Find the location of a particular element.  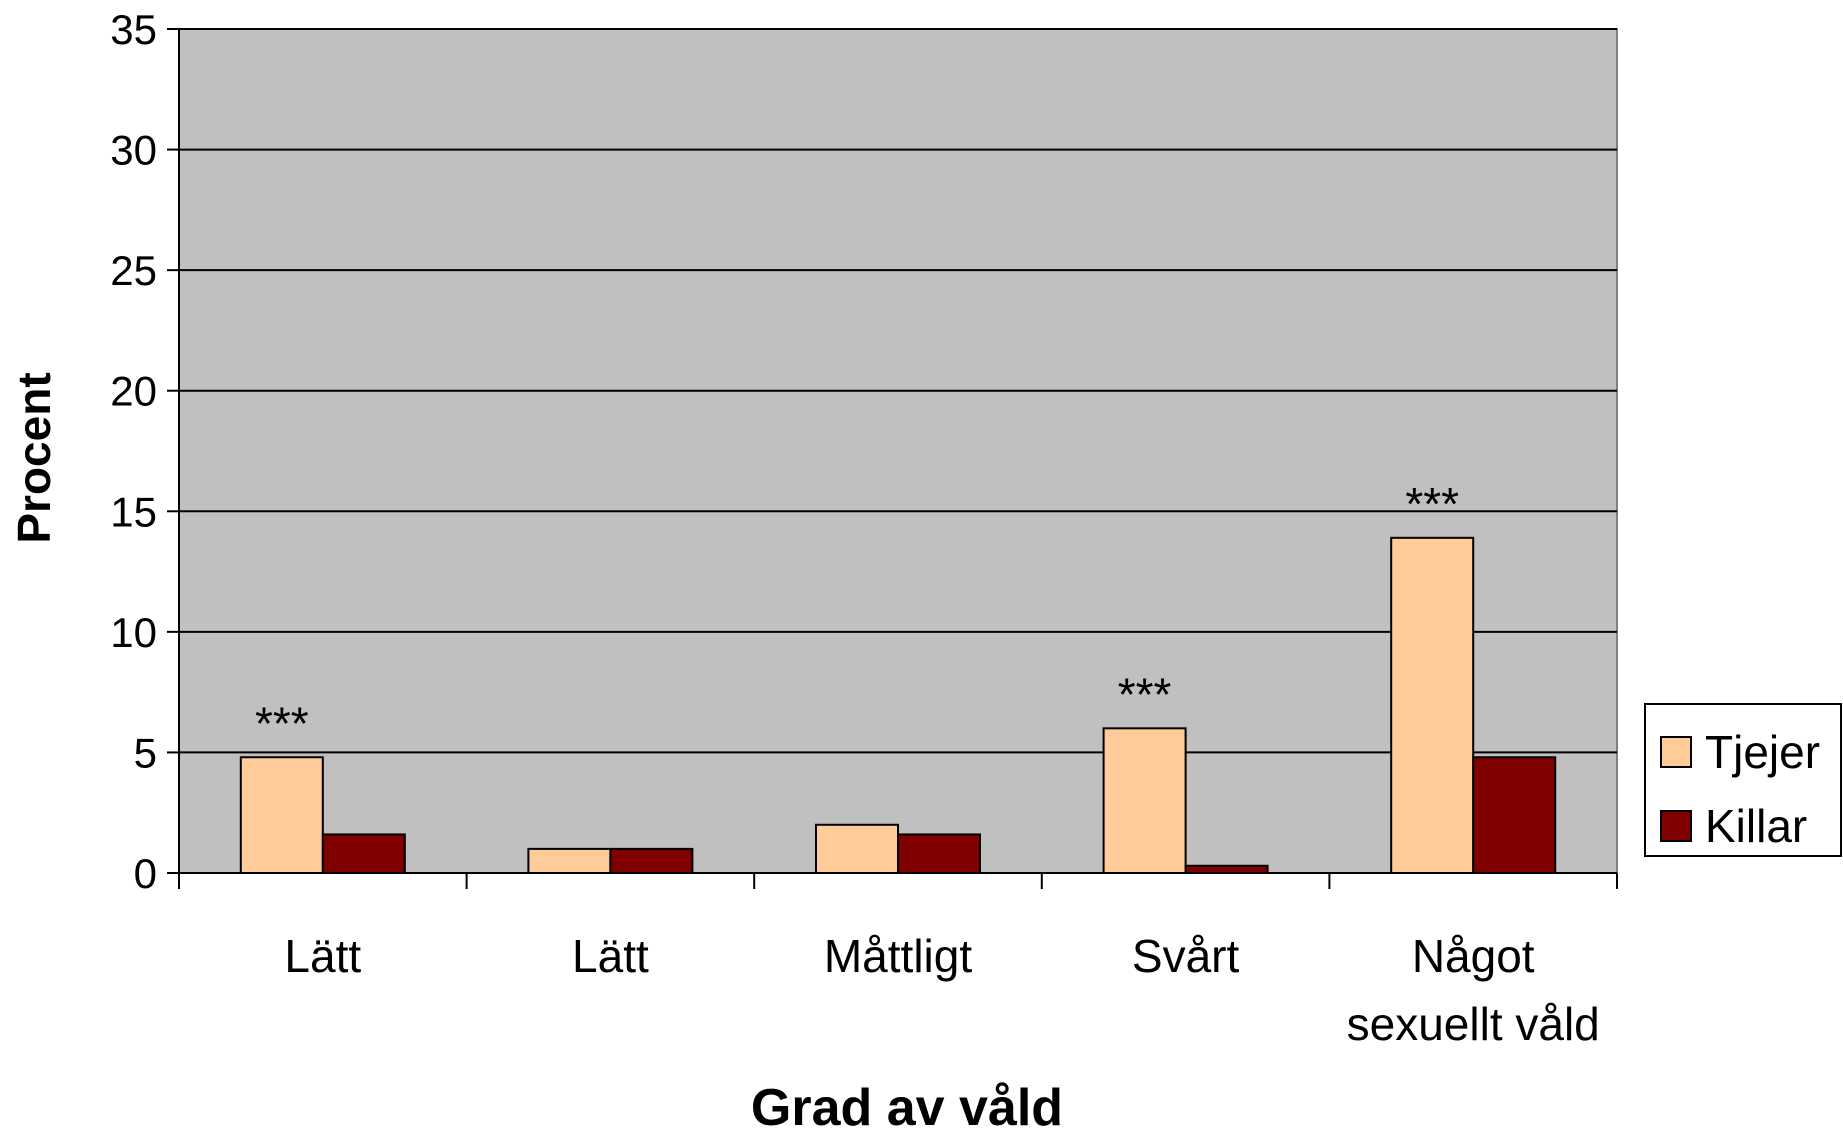

y-tick-label: 0 is located at coordinates (145, 873).